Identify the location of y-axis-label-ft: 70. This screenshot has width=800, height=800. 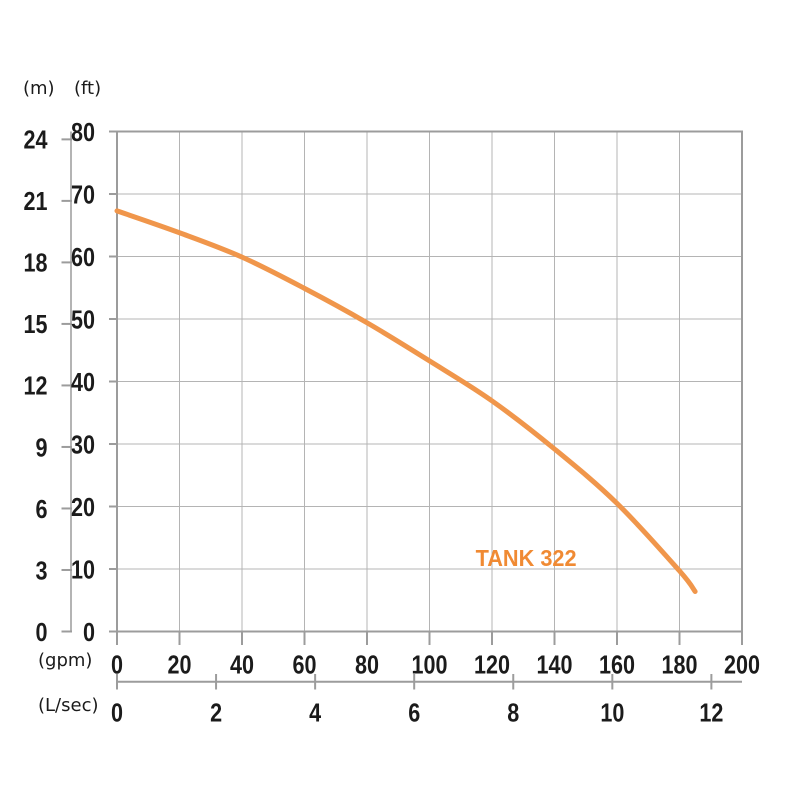
(83, 194).